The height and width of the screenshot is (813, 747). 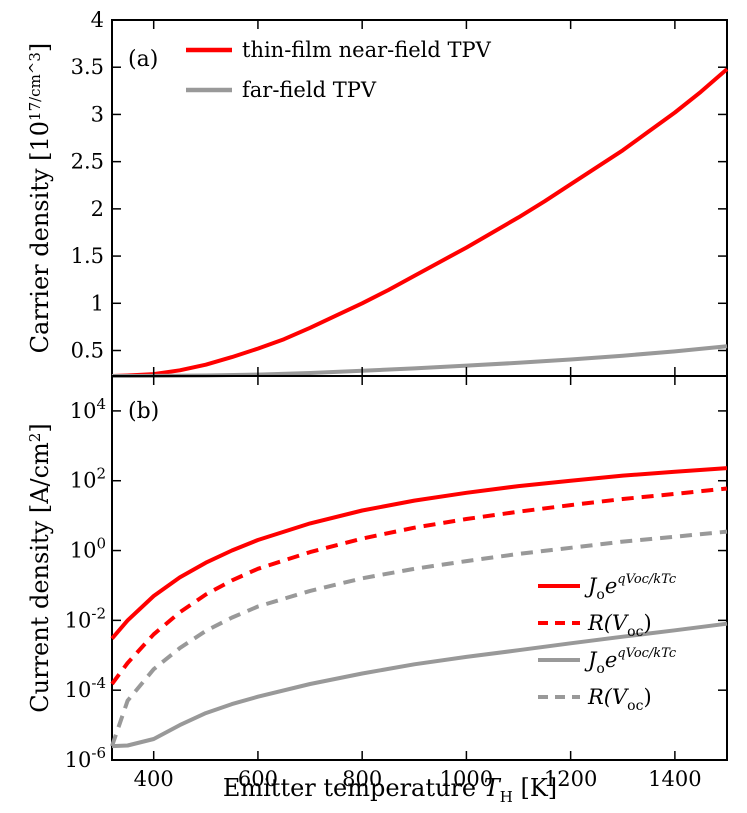 What do you see at coordinates (88, 409) in the screenshot?
I see `panel-b-ytick-label: 10⁴` at bounding box center [88, 409].